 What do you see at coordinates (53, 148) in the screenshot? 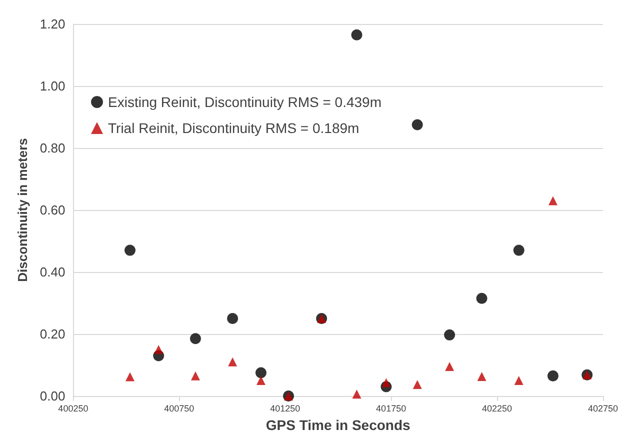
I see `y-tick-label: 0.80` at bounding box center [53, 148].